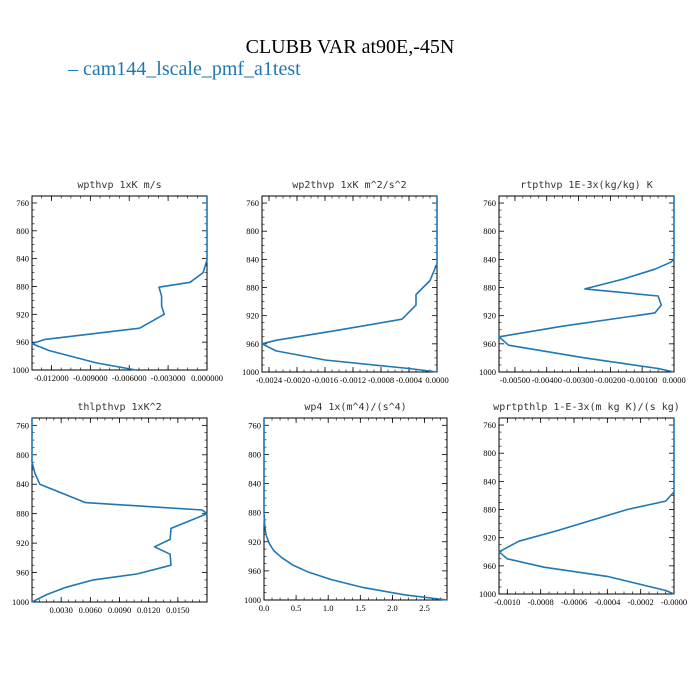  I want to click on x-tick-label: 0.000000, so click(207, 378).